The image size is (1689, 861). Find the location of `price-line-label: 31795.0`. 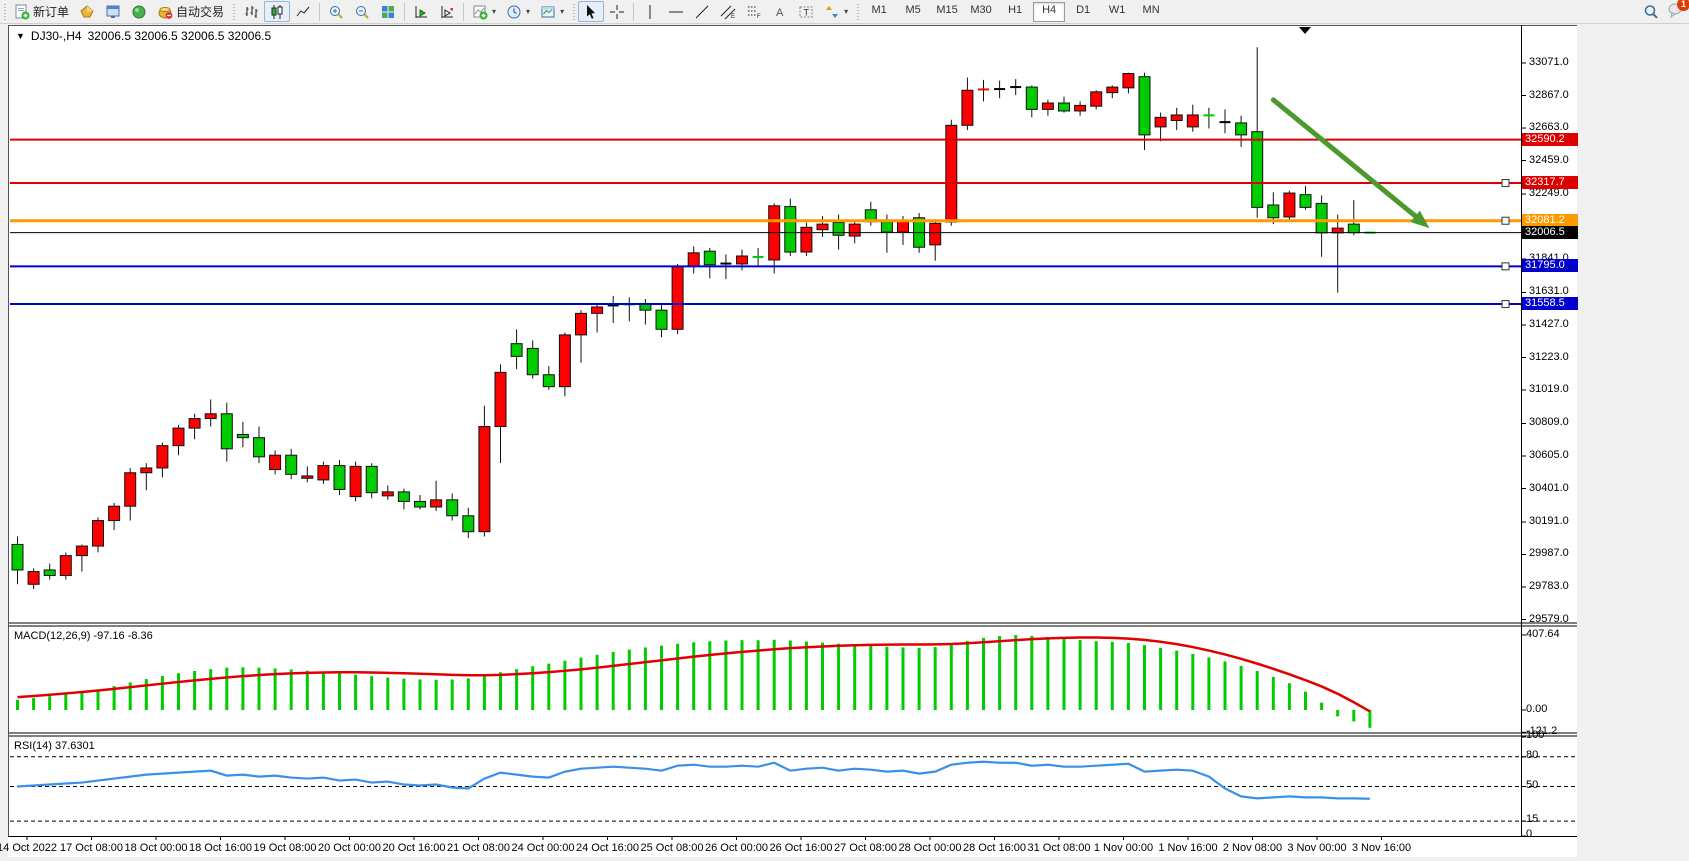

price-line-label: 31795.0 is located at coordinates (1550, 266).